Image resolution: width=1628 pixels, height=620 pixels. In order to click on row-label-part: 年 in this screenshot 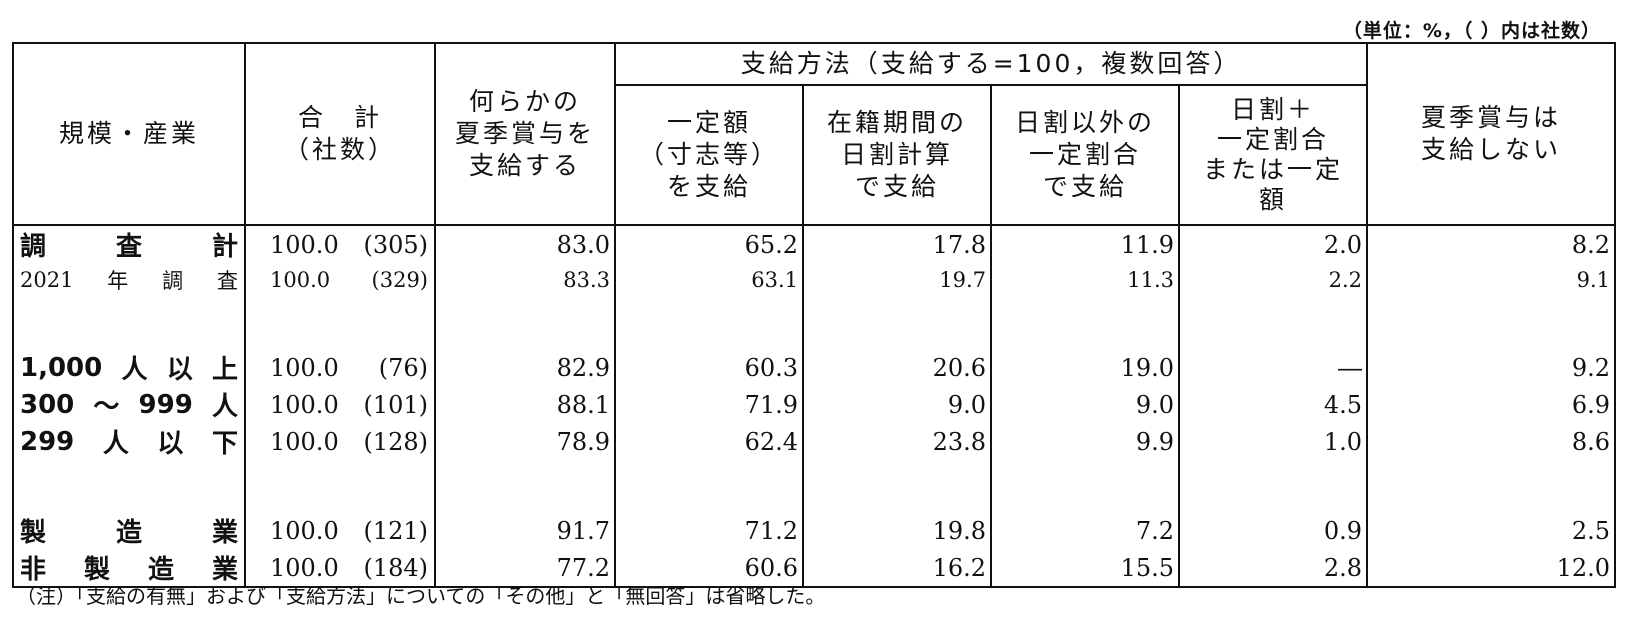, I will do `click(118, 281)`.